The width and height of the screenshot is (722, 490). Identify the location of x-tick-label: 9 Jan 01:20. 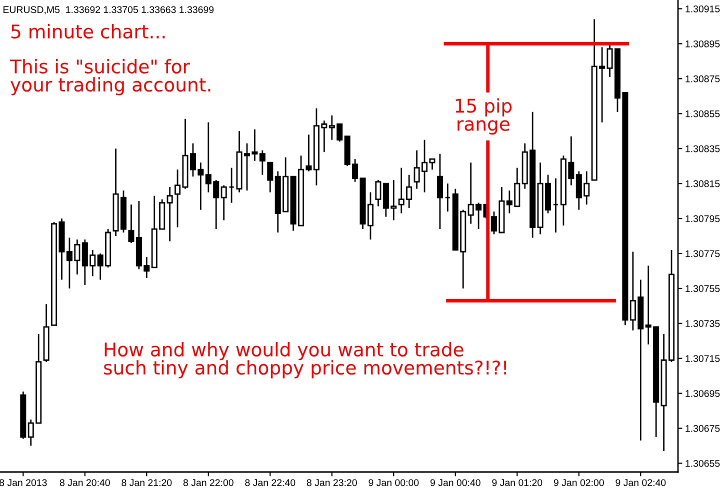
(517, 482).